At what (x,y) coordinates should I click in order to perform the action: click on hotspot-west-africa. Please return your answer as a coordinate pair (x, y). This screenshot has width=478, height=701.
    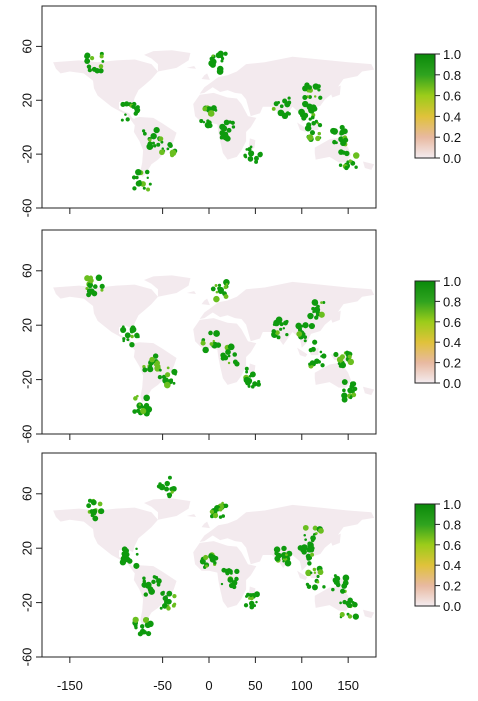
    Looking at the image, I should click on (211, 342).